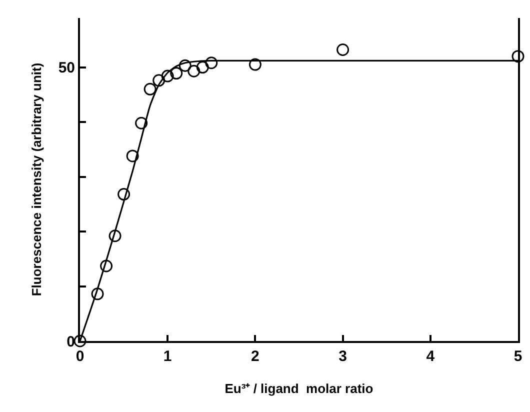 This screenshot has height=412, width=530. I want to click on y-axis-title: Fluorescence intensity (arbitrary unit), so click(36, 179).